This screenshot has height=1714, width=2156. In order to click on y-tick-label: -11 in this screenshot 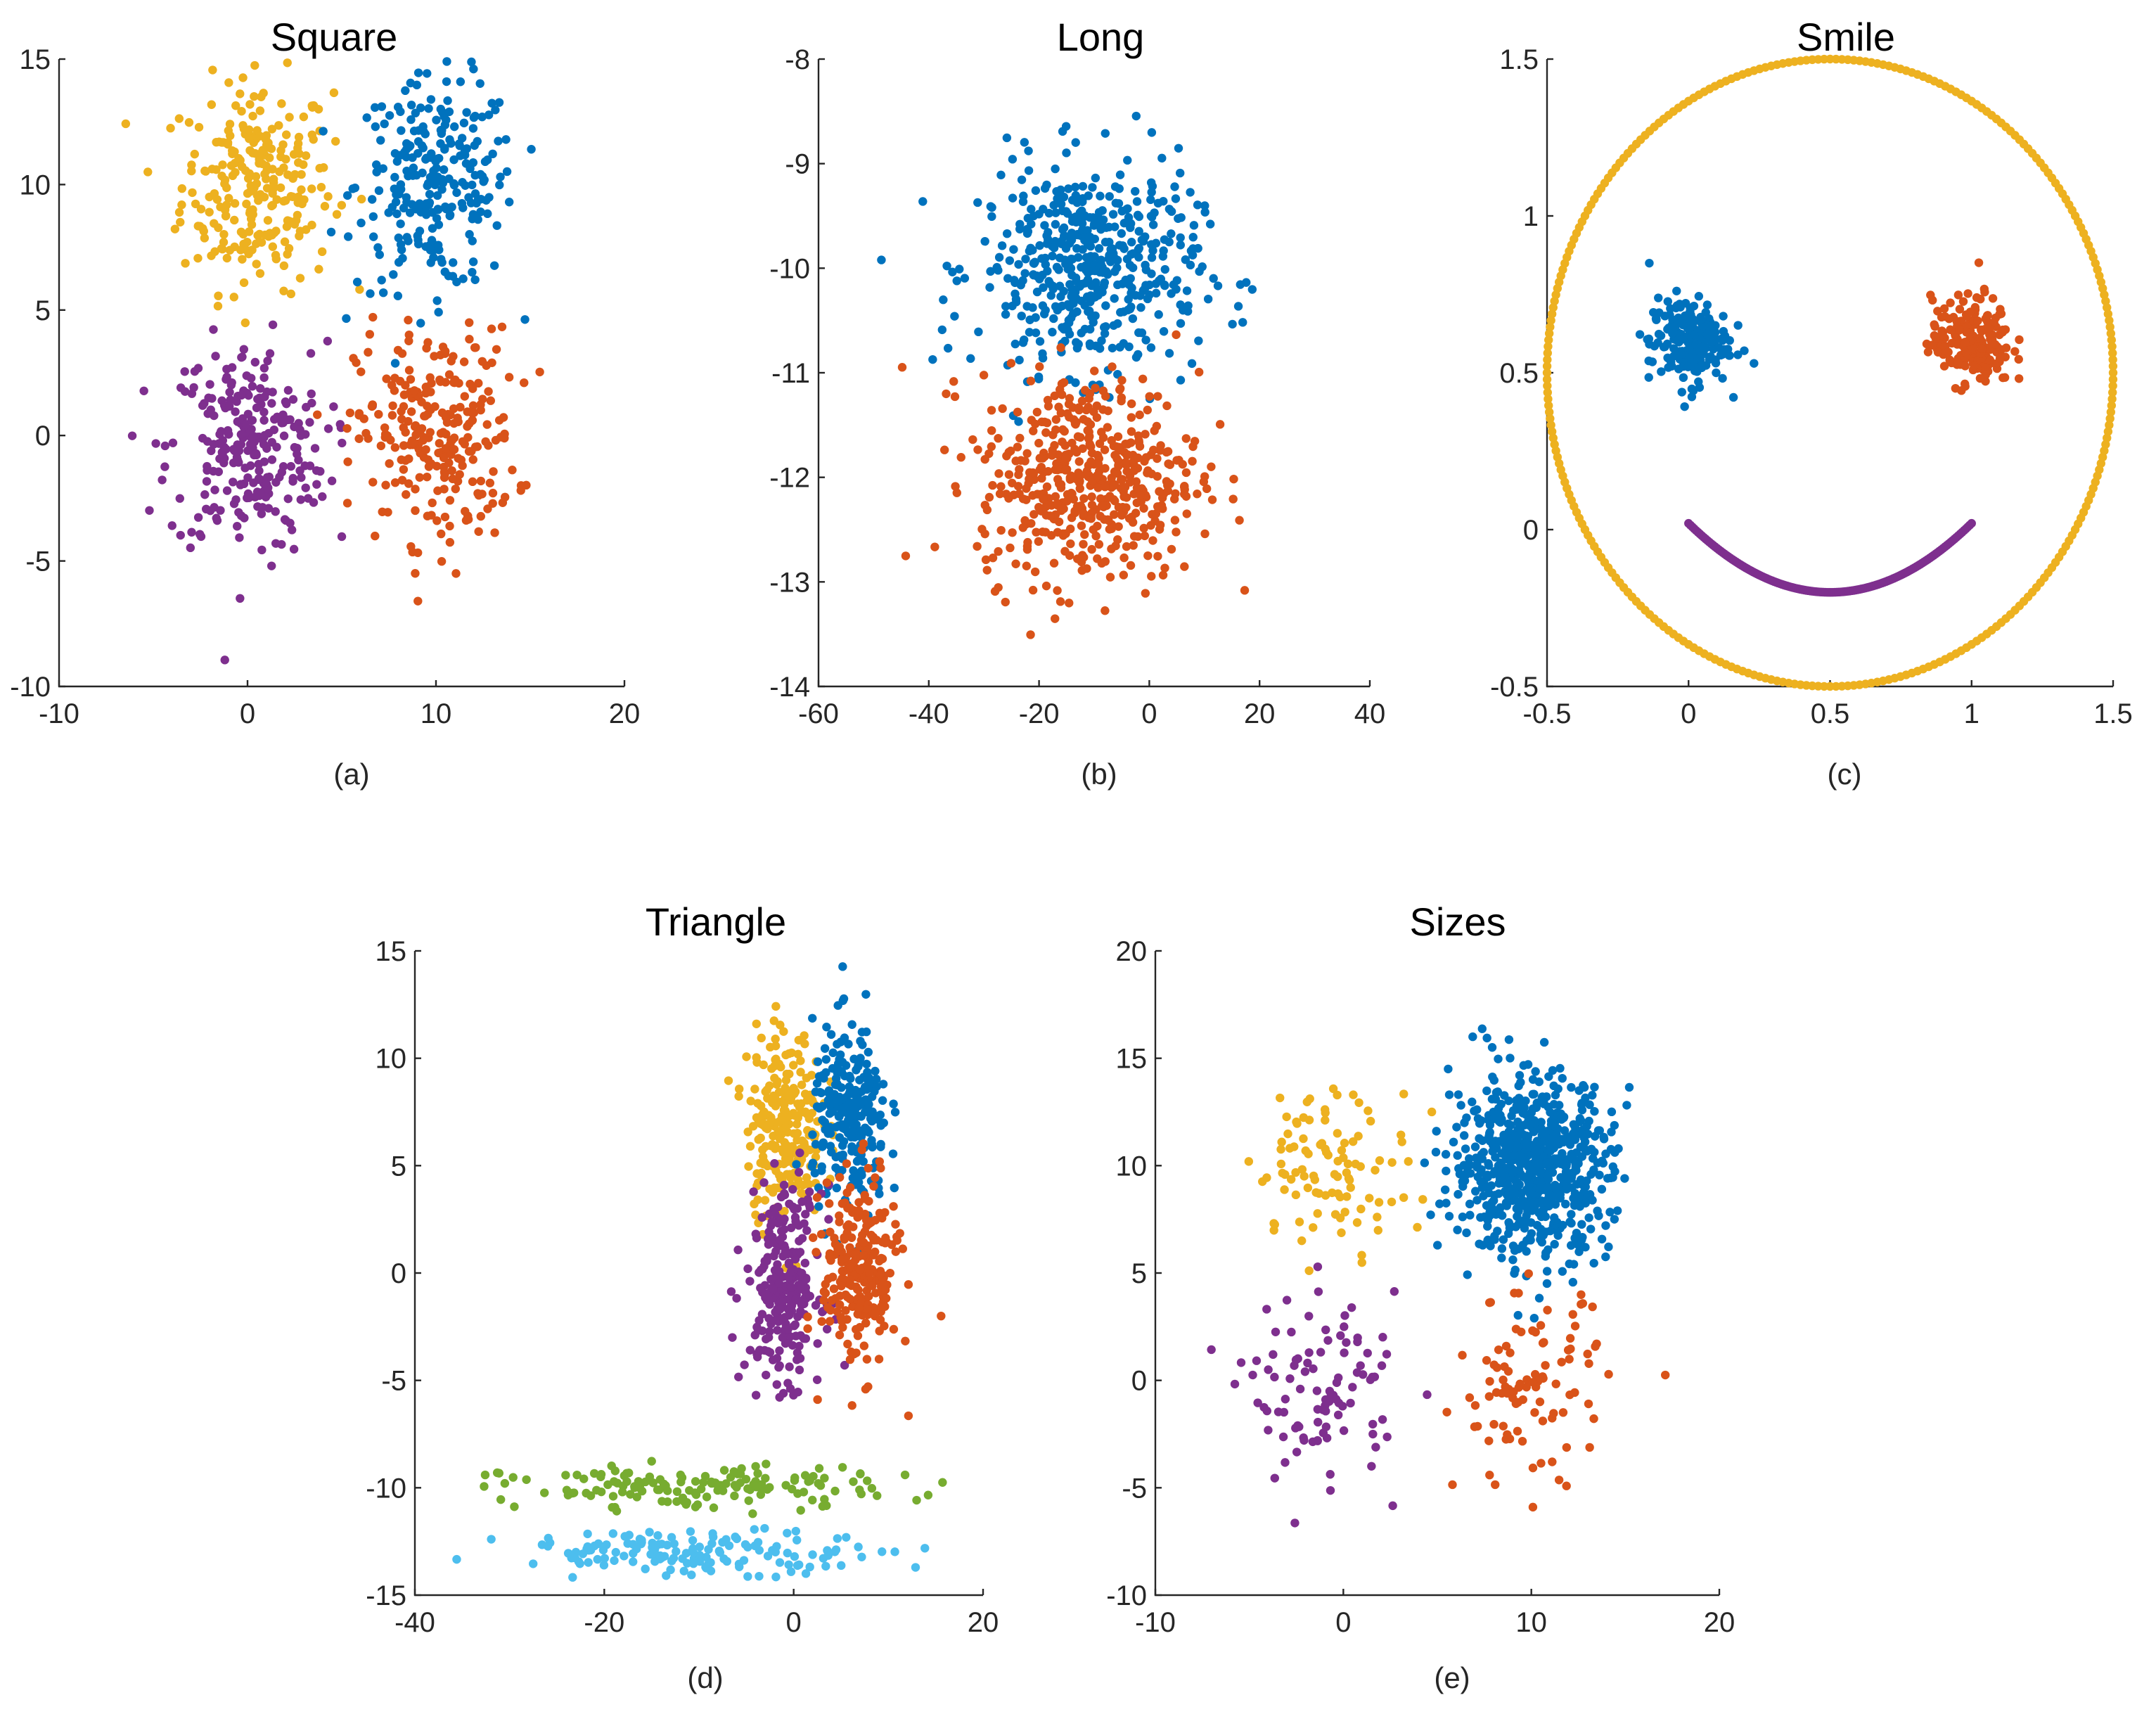, I will do `click(790, 374)`.